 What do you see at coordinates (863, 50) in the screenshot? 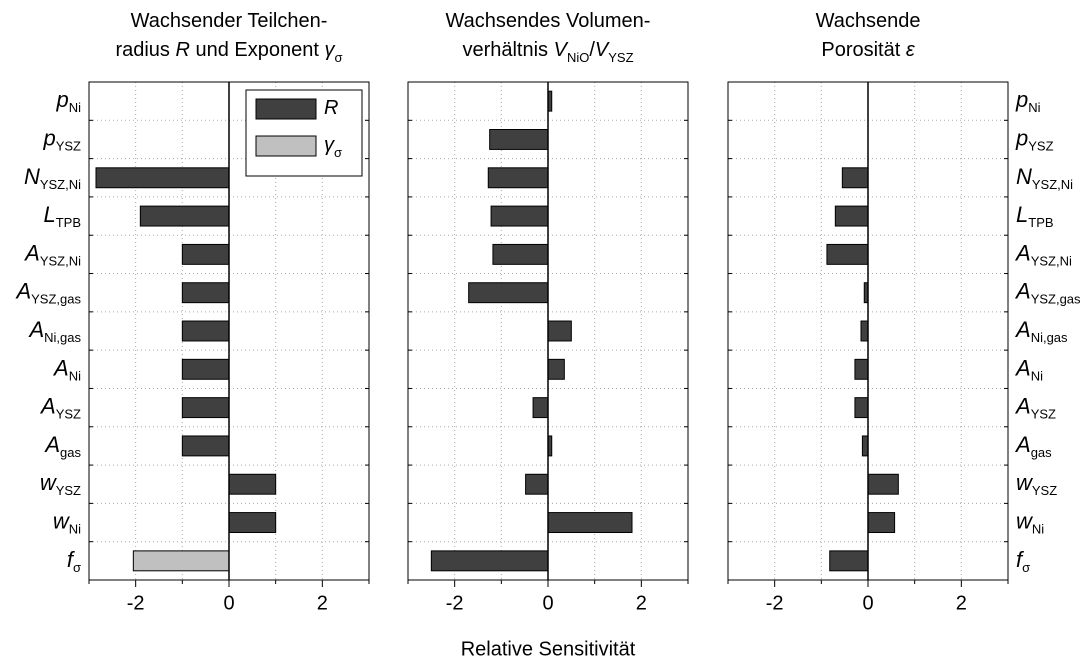
I see `text-segment: Porosität` at bounding box center [863, 50].